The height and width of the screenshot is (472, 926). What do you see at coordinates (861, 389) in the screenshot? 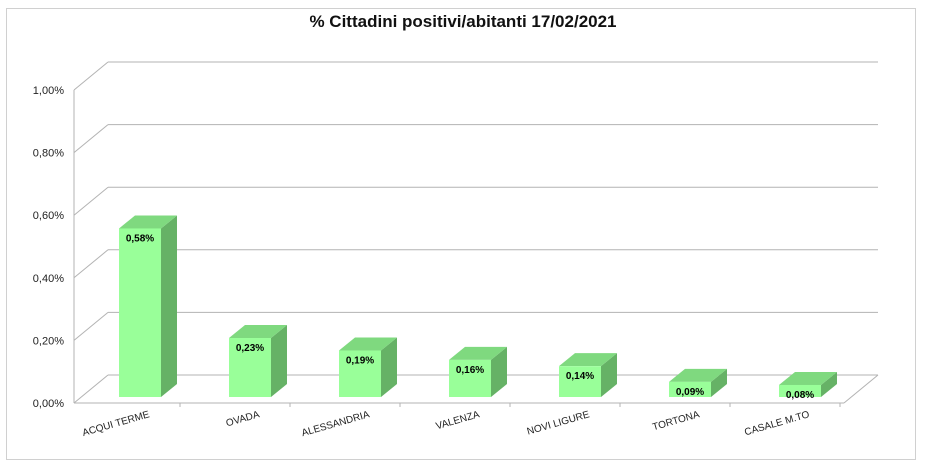
I see `floor-side-edge` at bounding box center [861, 389].